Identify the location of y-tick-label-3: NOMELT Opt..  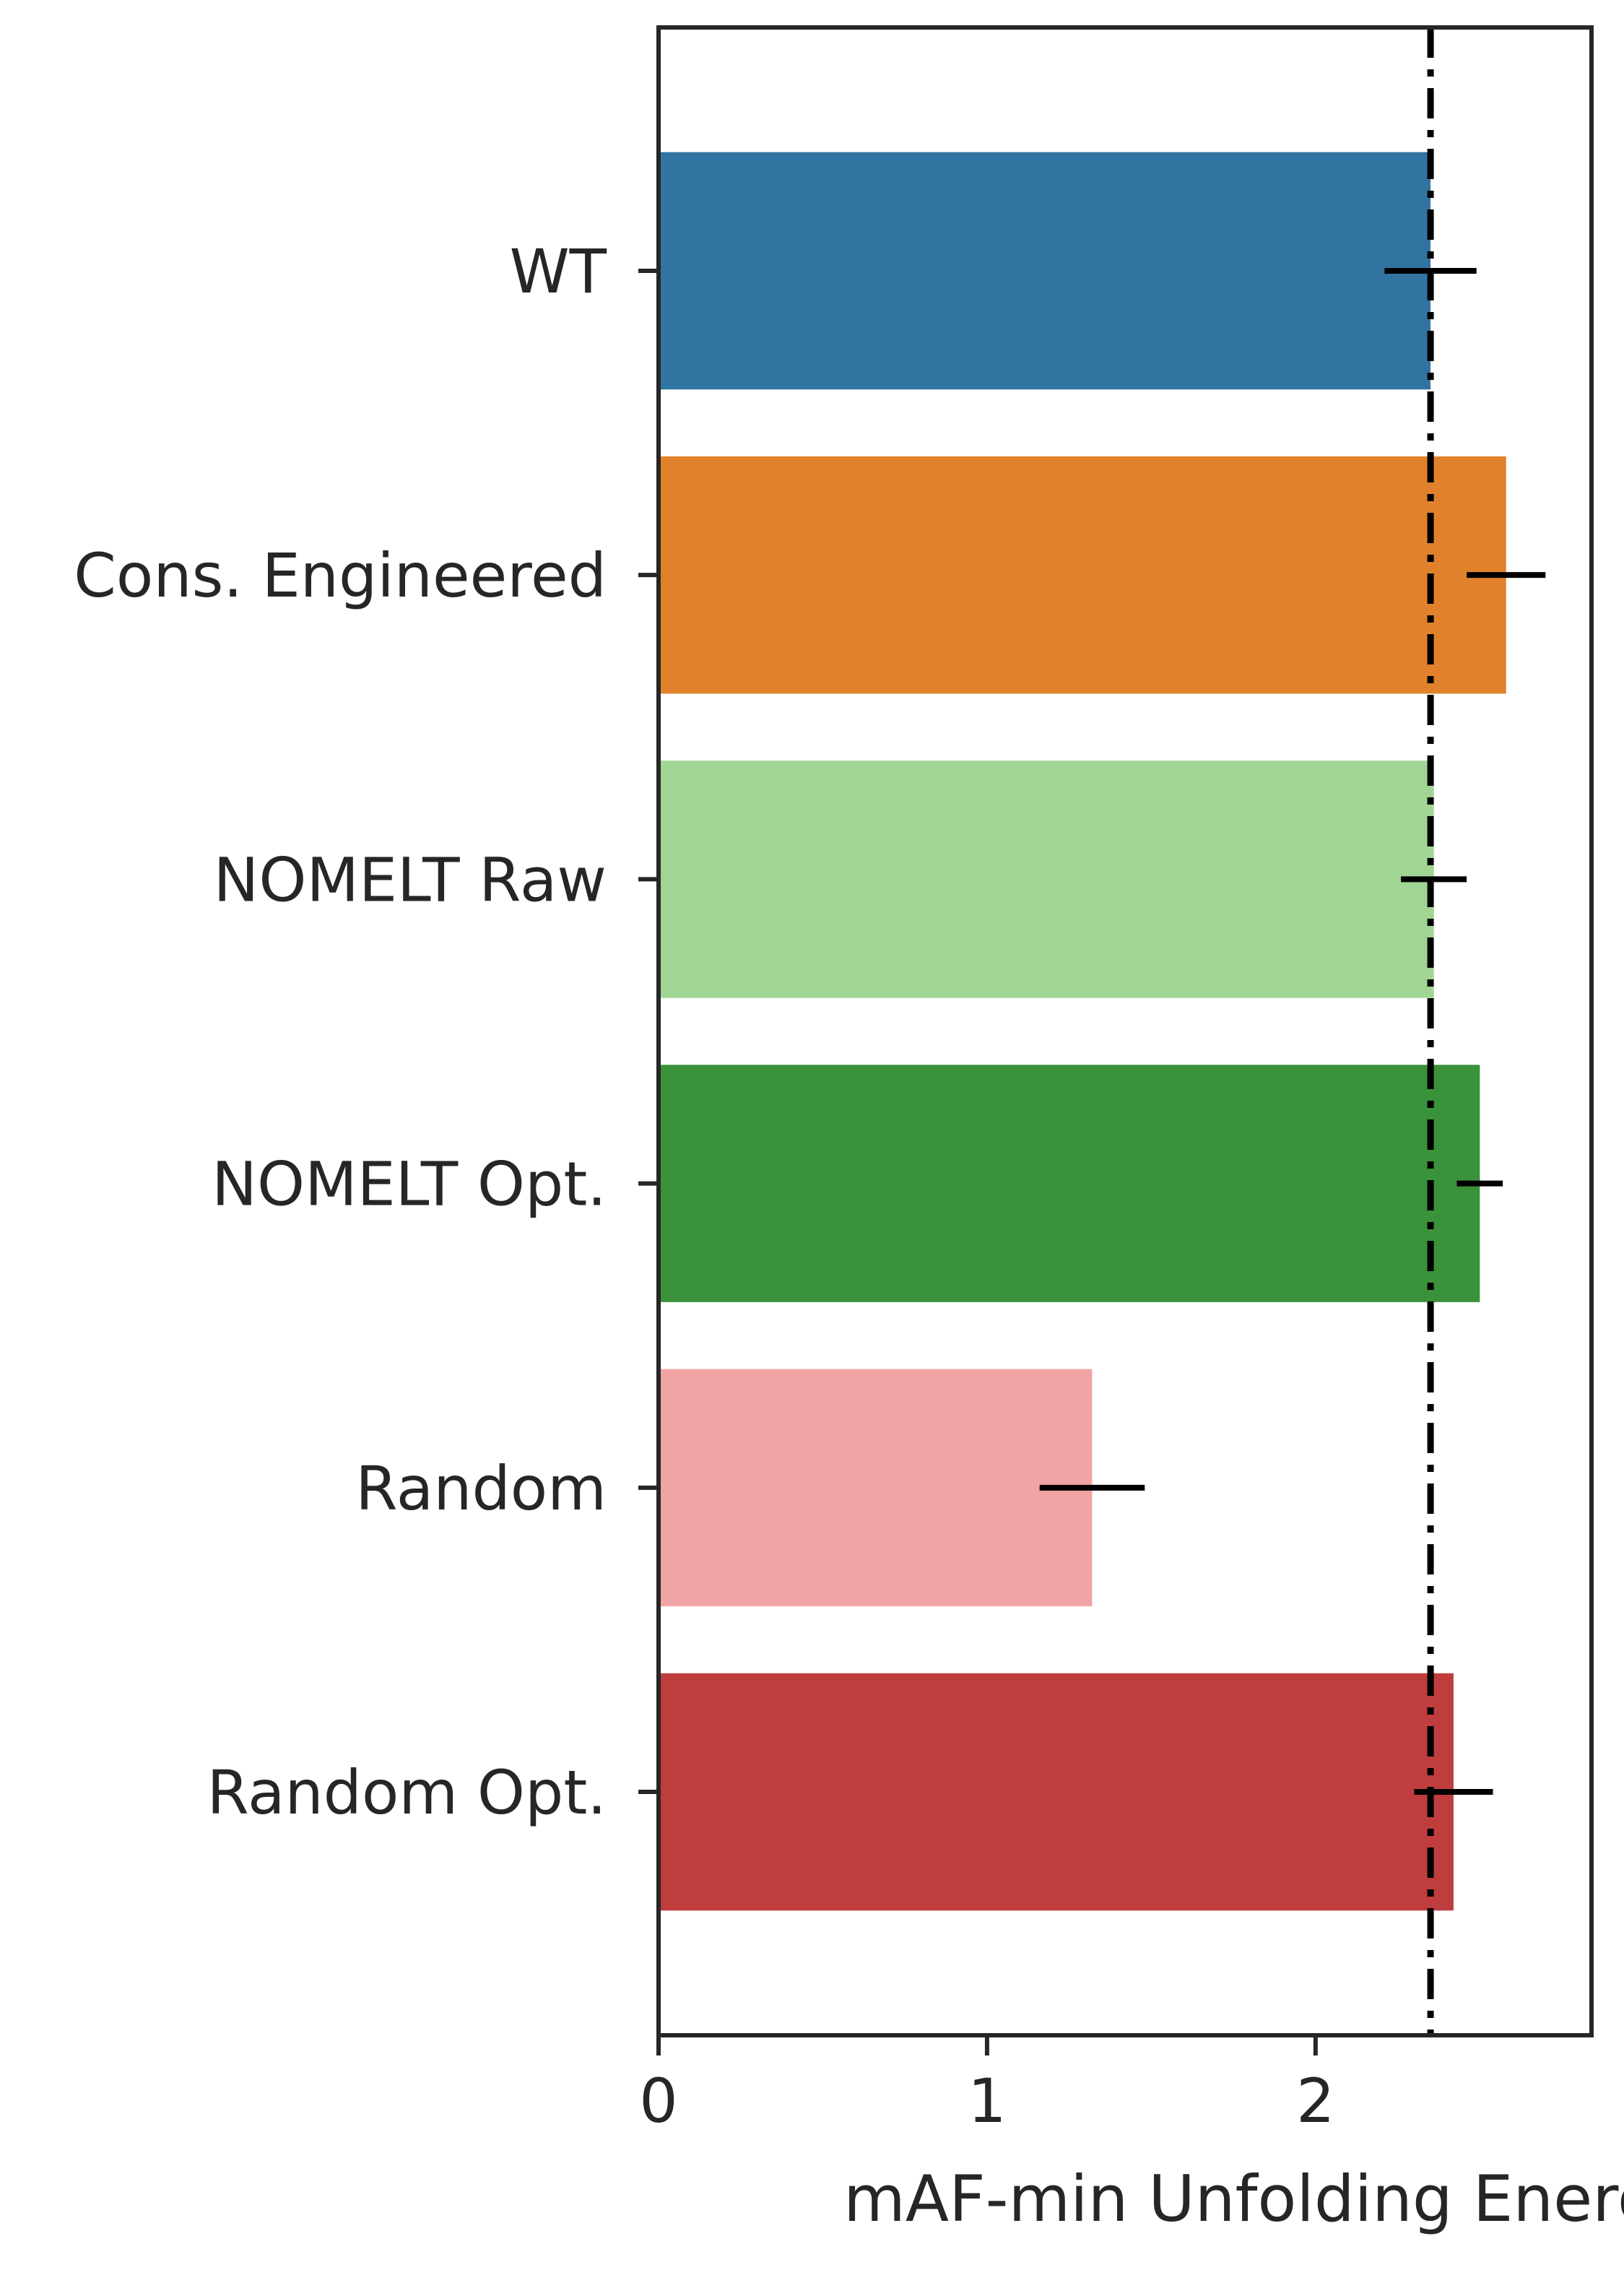
(409, 1184).